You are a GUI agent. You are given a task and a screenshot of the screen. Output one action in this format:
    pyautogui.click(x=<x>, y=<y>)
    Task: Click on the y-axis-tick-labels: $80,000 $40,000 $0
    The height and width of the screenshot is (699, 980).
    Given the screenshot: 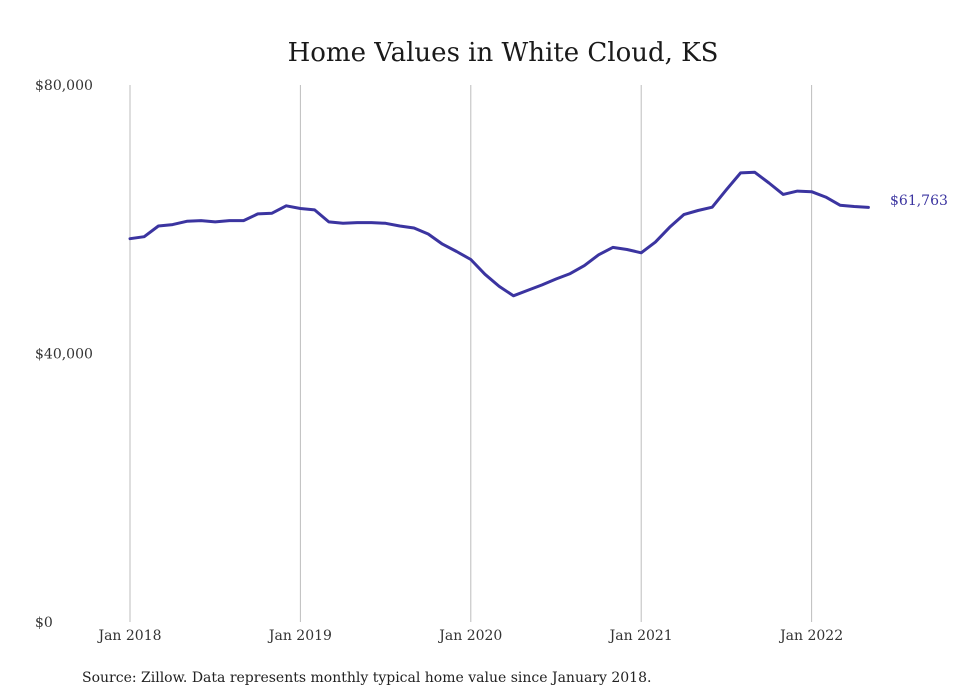 What is the action you would take?
    pyautogui.click(x=64, y=354)
    